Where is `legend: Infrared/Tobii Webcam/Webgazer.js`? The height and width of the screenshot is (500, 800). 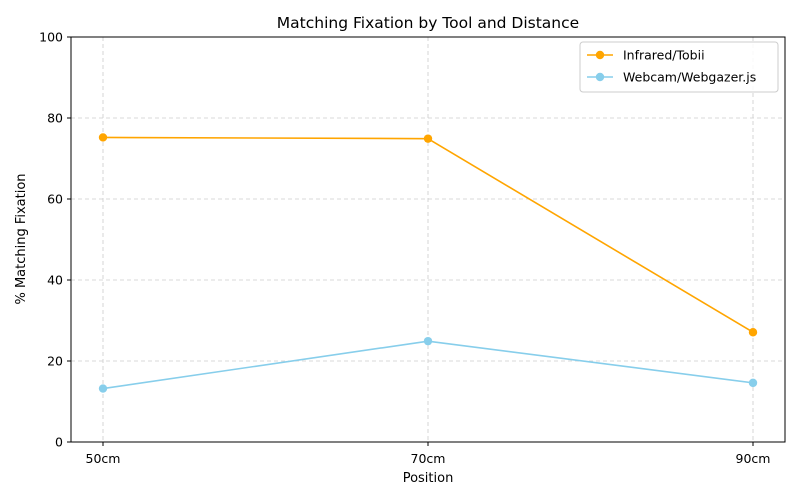 legend: Infrared/Tobii Webcam/Webgazer.js is located at coordinates (679, 67).